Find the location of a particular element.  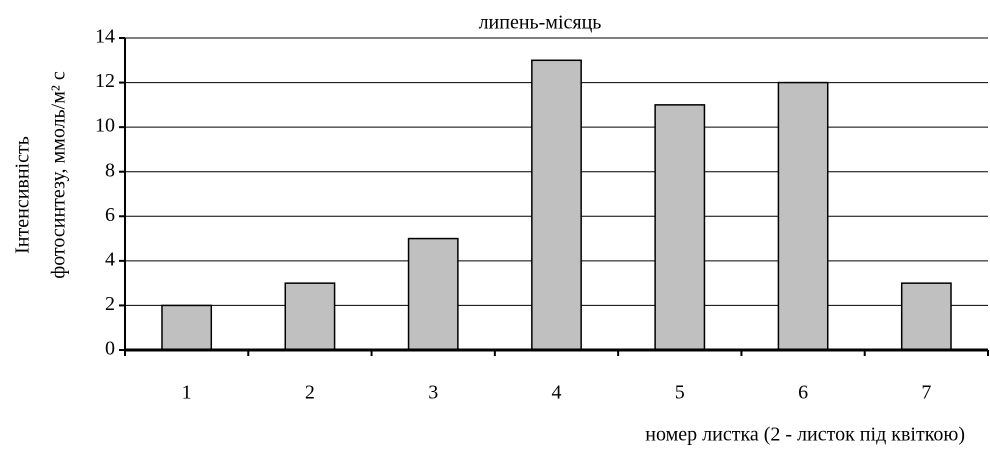

y-tick-label: 2 is located at coordinates (110, 304).